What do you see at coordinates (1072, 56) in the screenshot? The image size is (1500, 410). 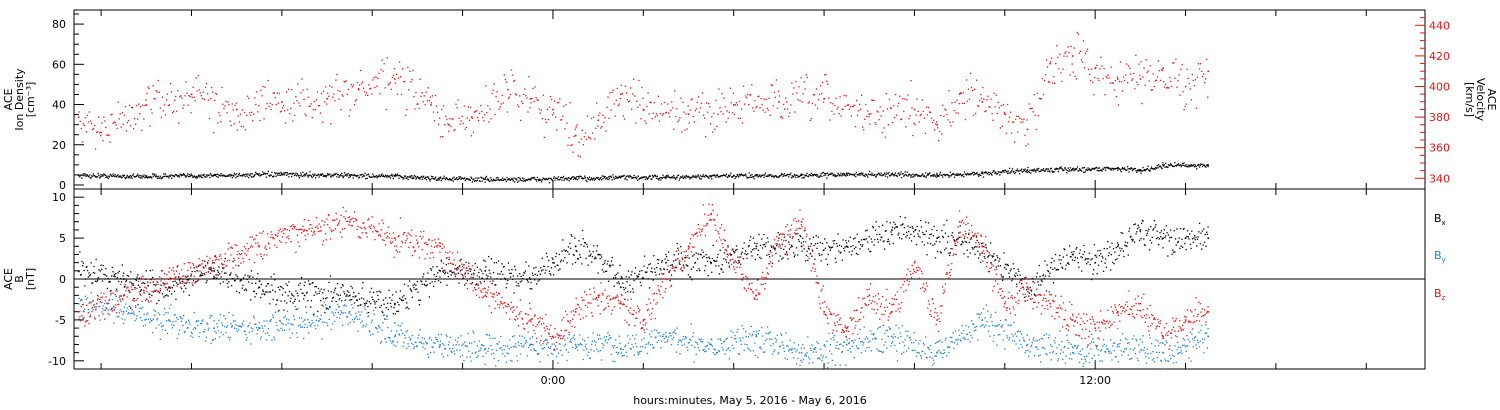 I see `anchor-point` at bounding box center [1072, 56].